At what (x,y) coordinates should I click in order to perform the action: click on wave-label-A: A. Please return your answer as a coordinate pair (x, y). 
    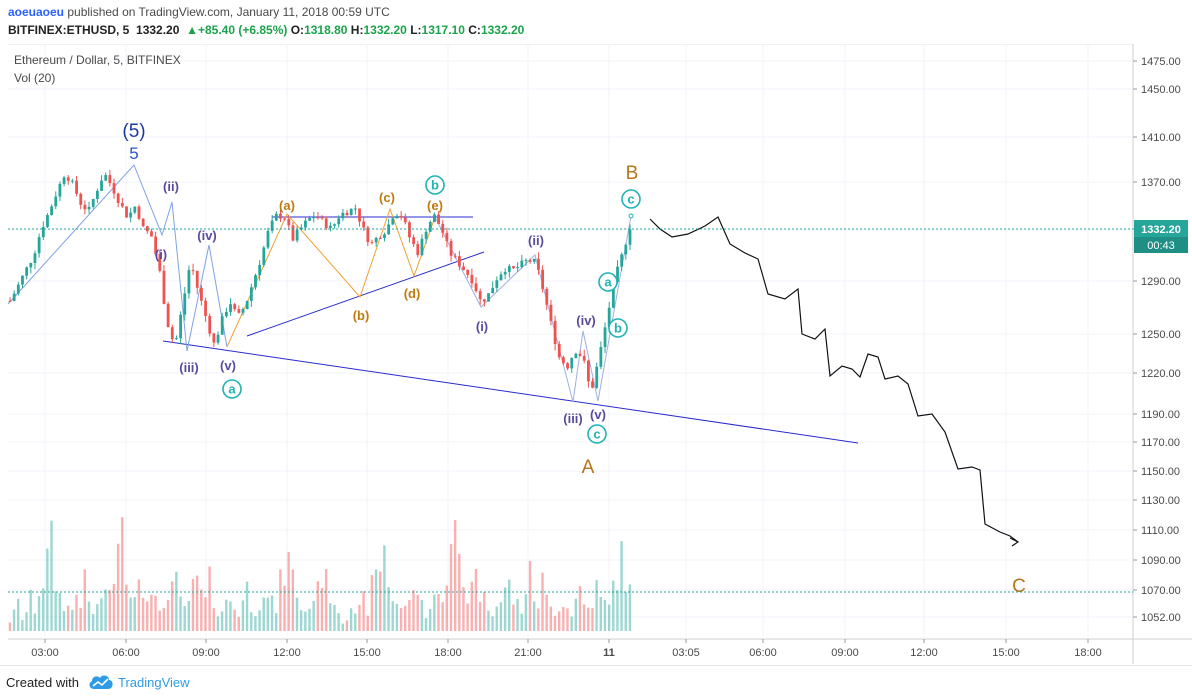
    Looking at the image, I should click on (588, 467).